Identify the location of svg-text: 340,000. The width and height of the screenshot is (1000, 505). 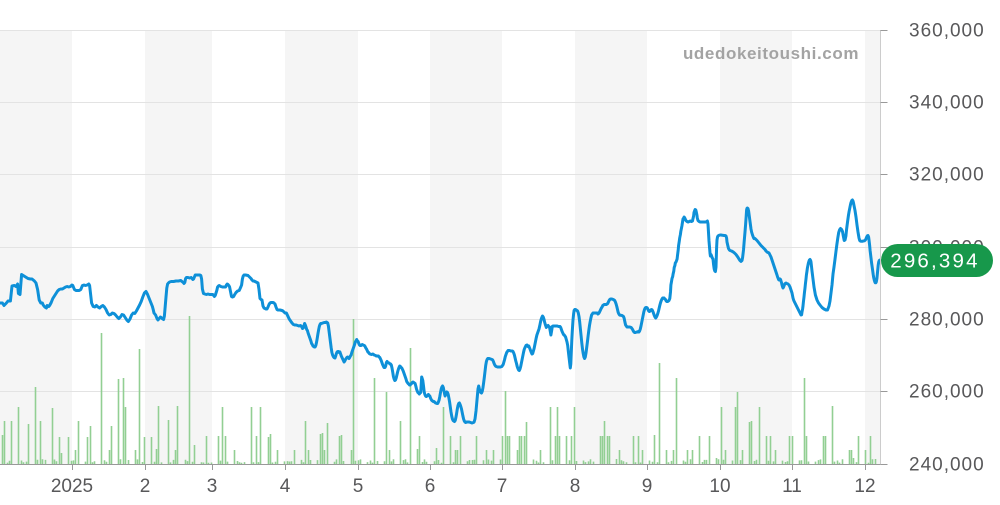
(947, 103).